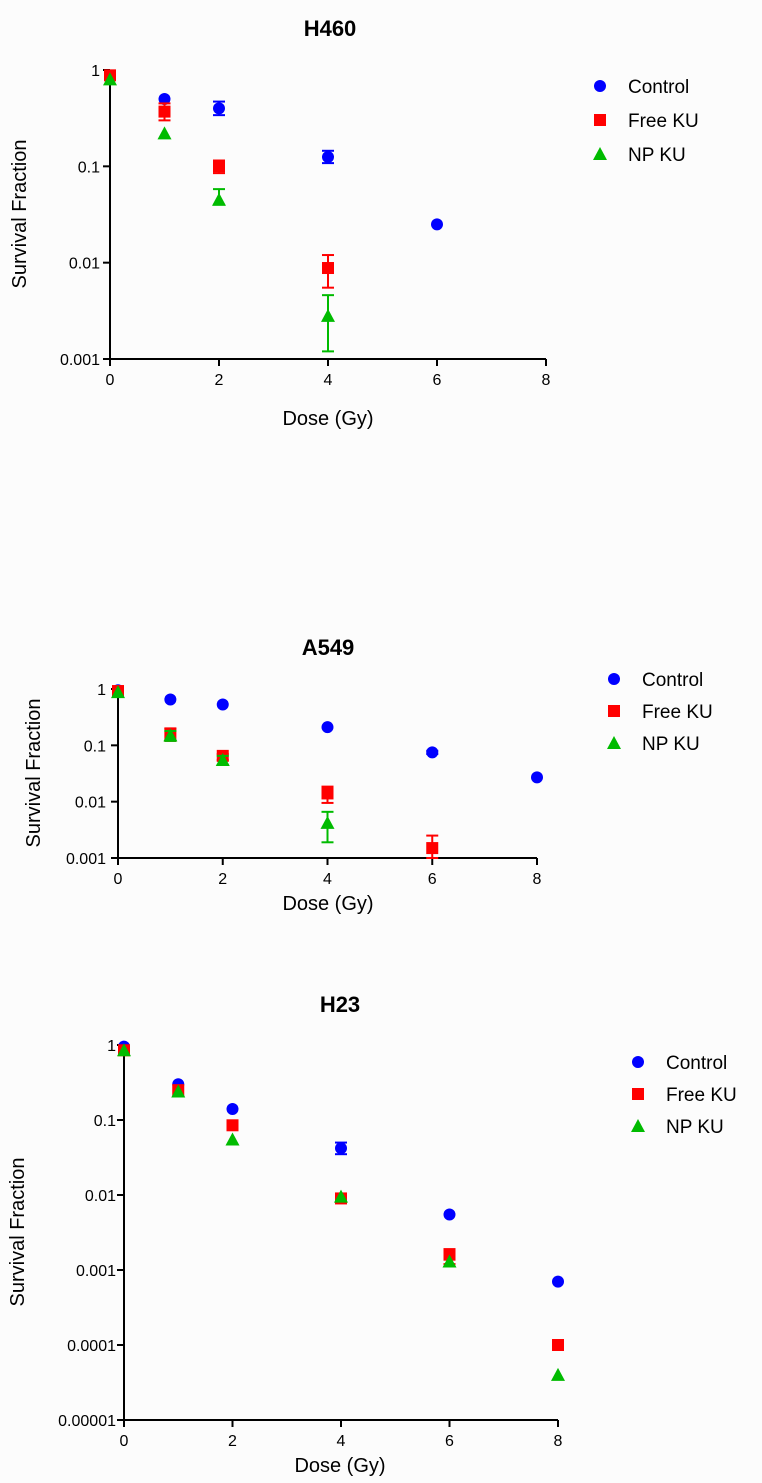 This screenshot has height=1483, width=762. What do you see at coordinates (340, 1004) in the screenshot?
I see `chart-title: H23` at bounding box center [340, 1004].